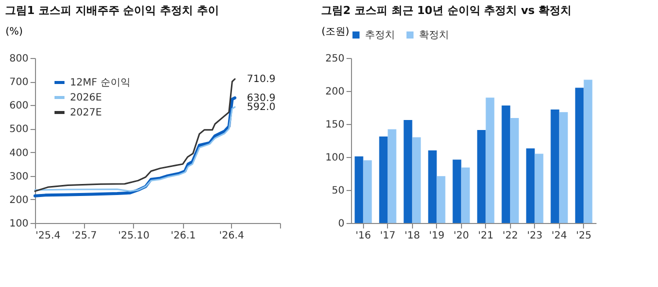 The height and width of the screenshot is (287, 658). I want to click on annotation: 592.0, so click(261, 108).